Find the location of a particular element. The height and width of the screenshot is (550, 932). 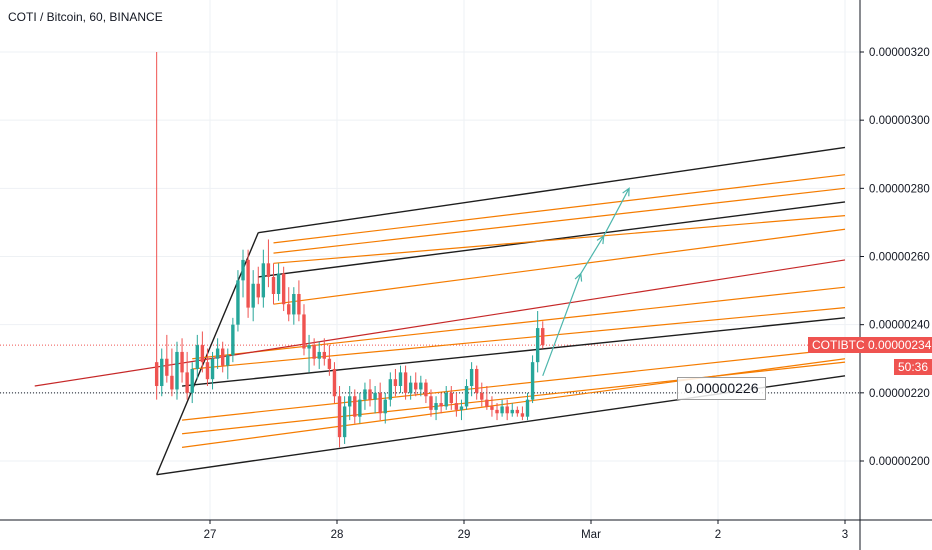

channel-line-black is located at coordinates (552, 239).